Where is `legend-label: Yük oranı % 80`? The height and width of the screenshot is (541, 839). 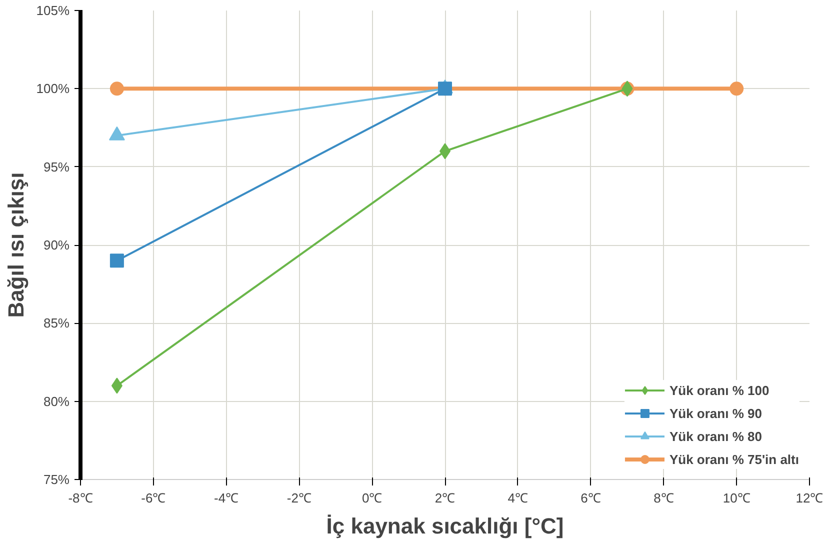
legend-label: Yük oranı % 80 is located at coordinates (715, 436).